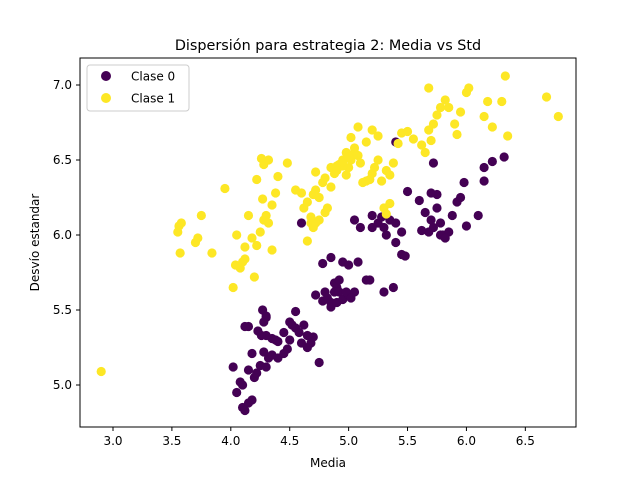  Describe the element at coordinates (62, 310) in the screenshot. I see `y-tick-label: 5.5` at that location.